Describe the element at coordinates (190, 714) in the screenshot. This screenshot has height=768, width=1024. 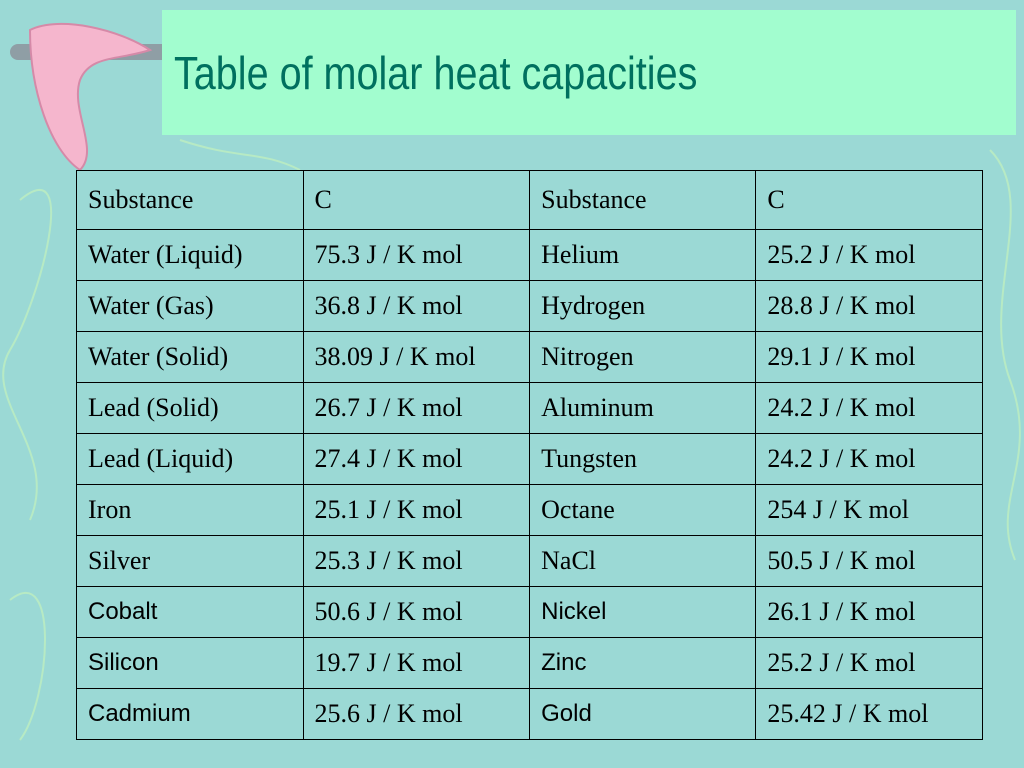
I see `table-cell: Cadmium` at that location.